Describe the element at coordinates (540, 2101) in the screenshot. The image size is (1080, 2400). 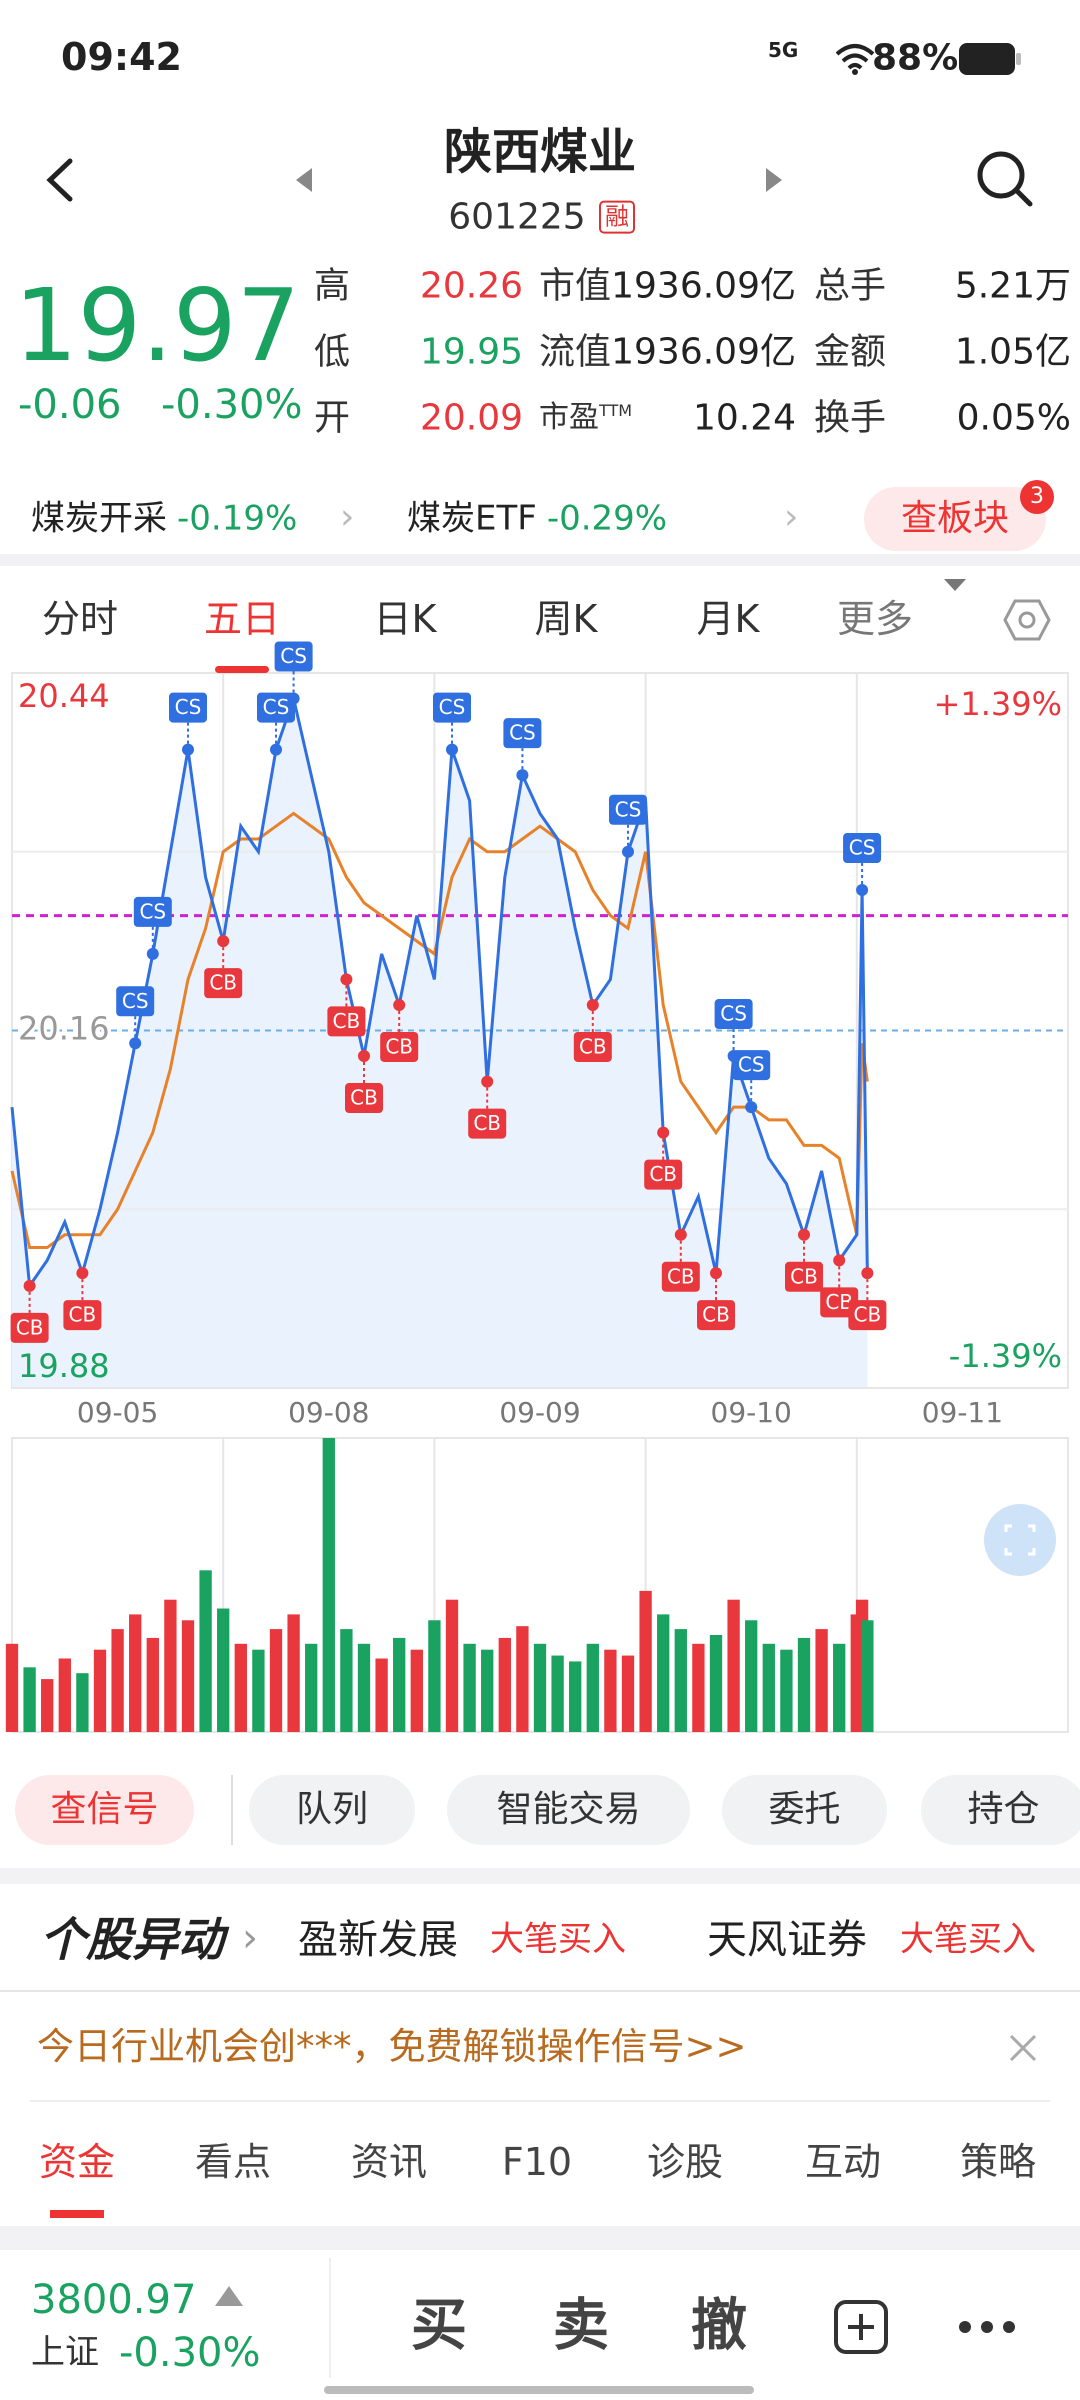
I see `separator` at that location.